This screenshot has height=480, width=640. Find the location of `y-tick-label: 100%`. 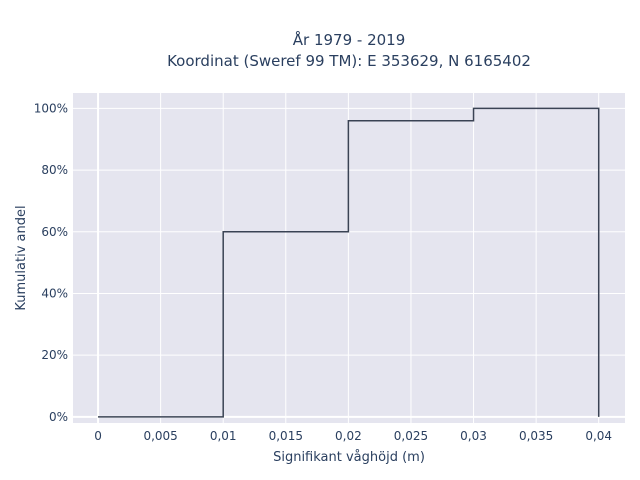

y-tick-label: 100% is located at coordinates (51, 108).